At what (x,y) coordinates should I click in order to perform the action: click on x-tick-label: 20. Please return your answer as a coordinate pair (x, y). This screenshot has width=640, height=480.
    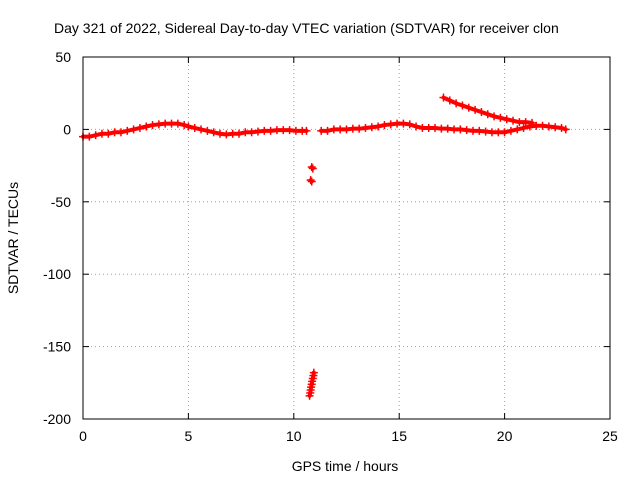
    Looking at the image, I should click on (505, 436).